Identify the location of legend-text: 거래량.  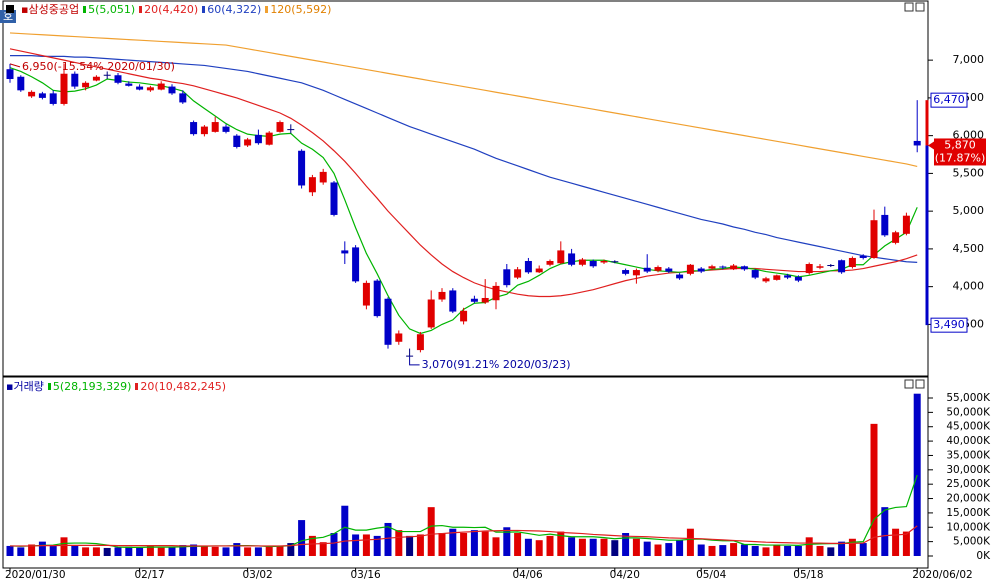
(28, 386).